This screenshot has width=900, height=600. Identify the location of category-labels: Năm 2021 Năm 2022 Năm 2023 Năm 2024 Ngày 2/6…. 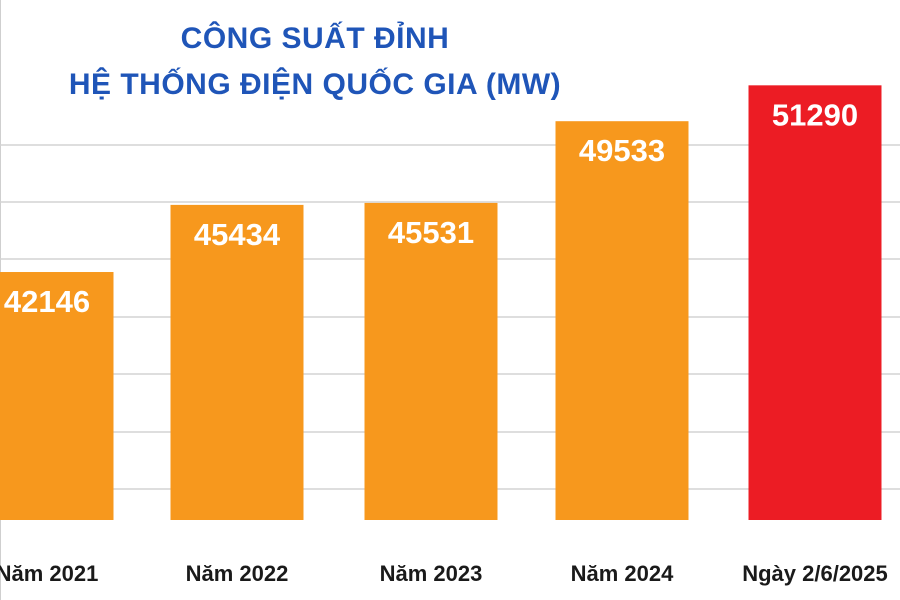
(444, 573).